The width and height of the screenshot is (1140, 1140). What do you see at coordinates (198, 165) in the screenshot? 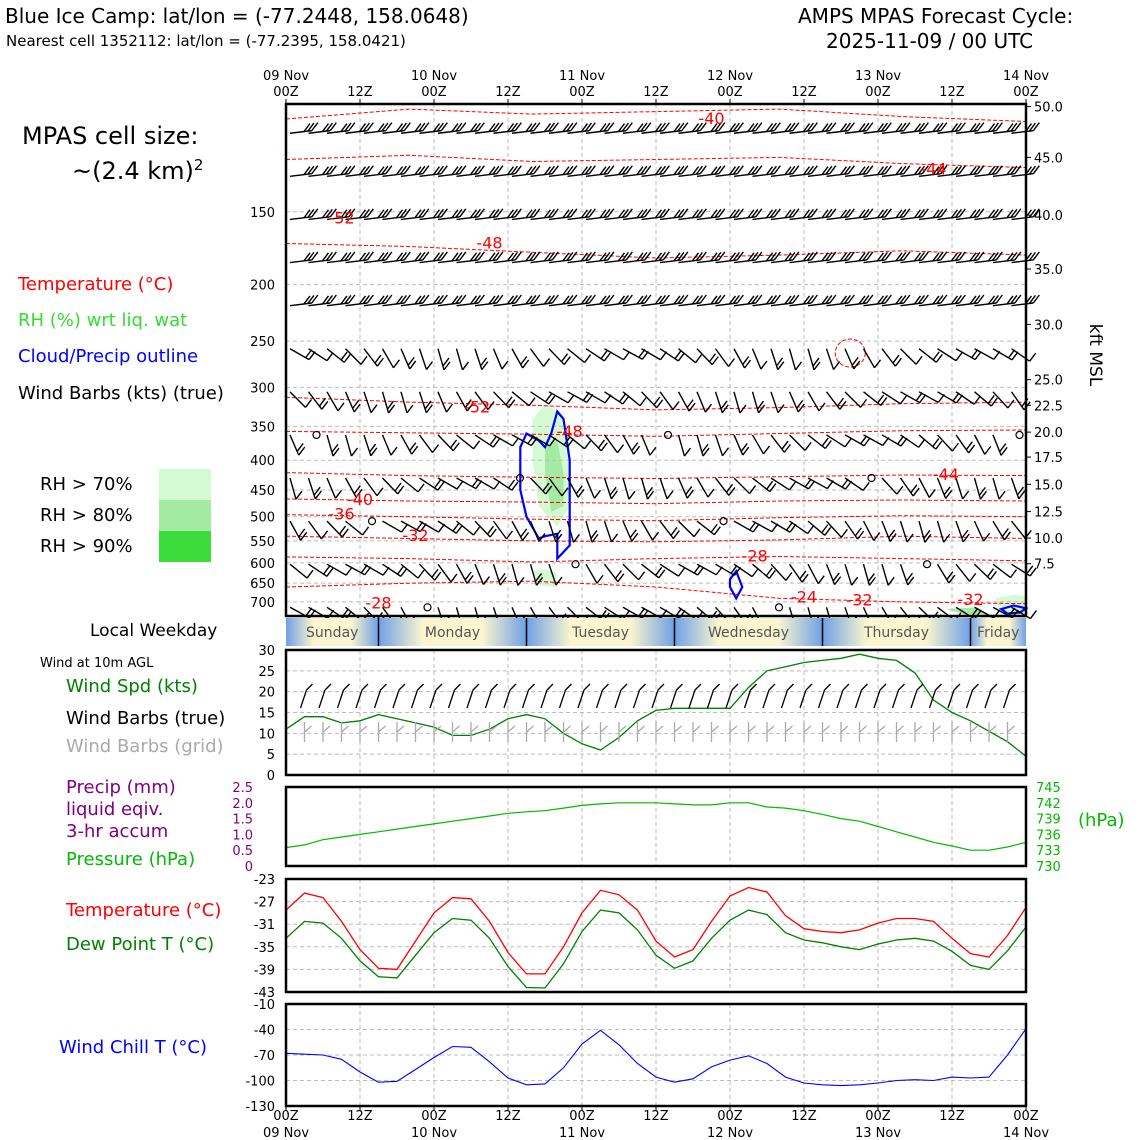
I see `cell-size-exponent: 2` at bounding box center [198, 165].